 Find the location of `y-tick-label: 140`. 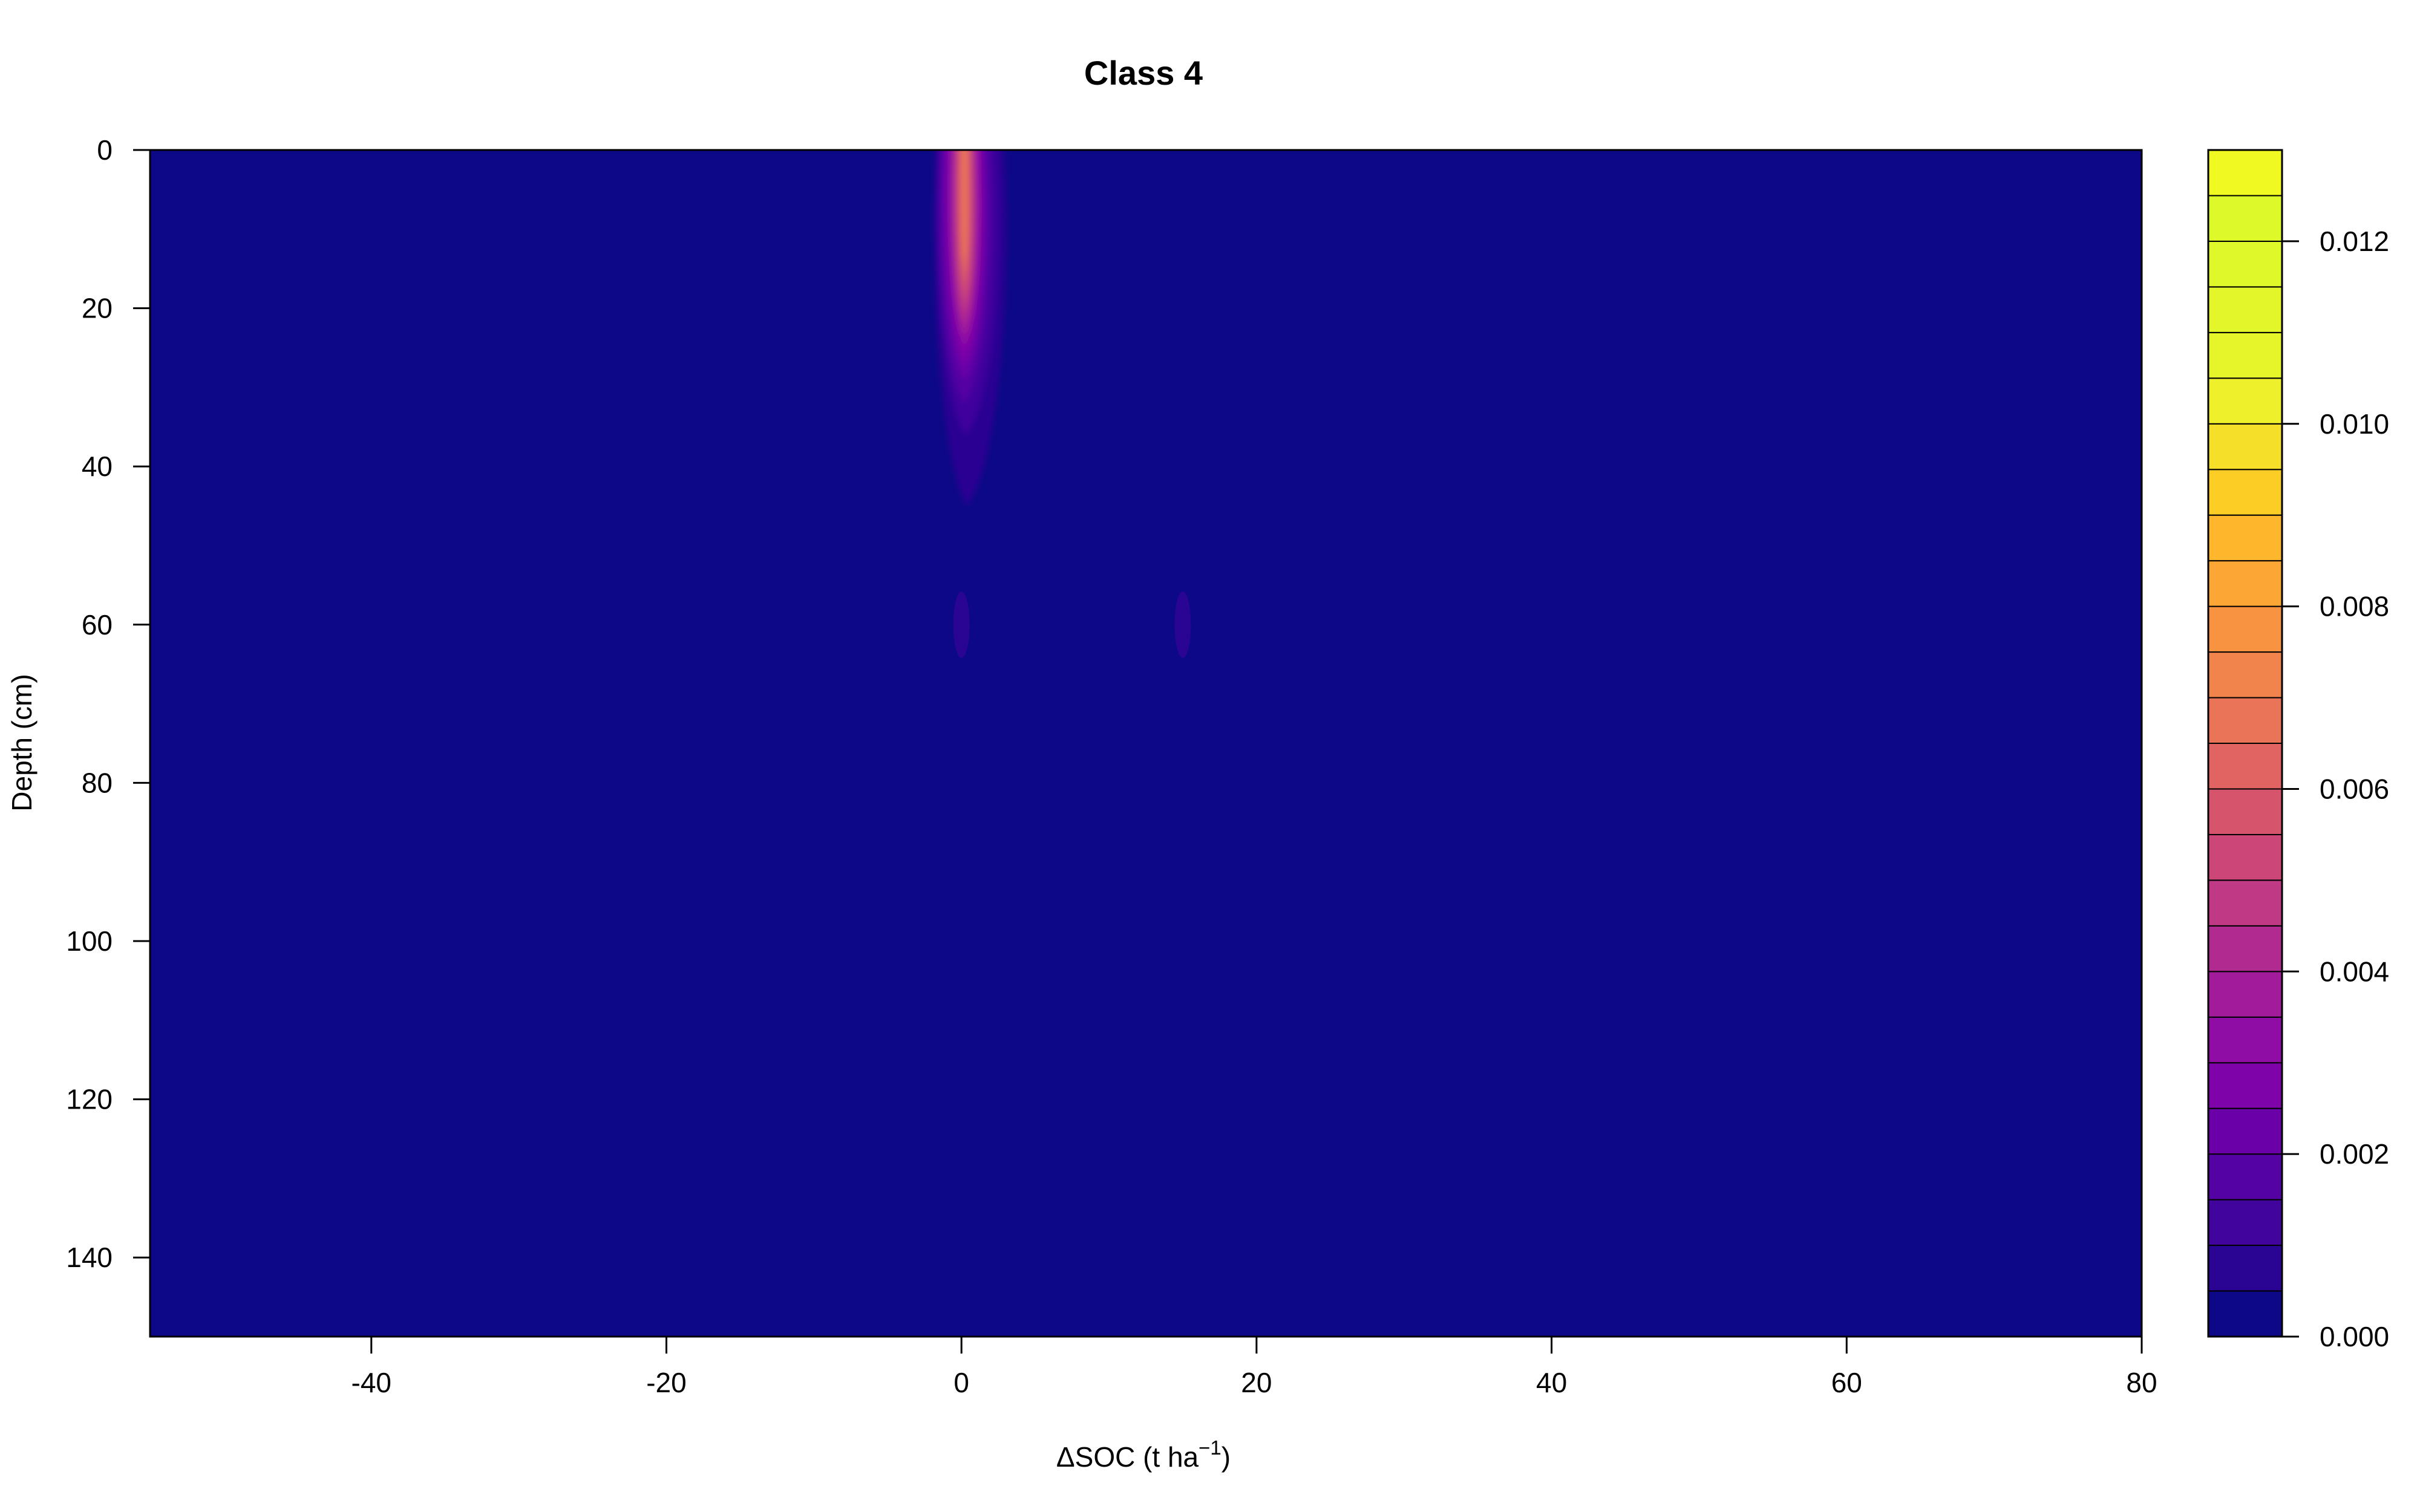

y-tick-label: 140 is located at coordinates (90, 1258).